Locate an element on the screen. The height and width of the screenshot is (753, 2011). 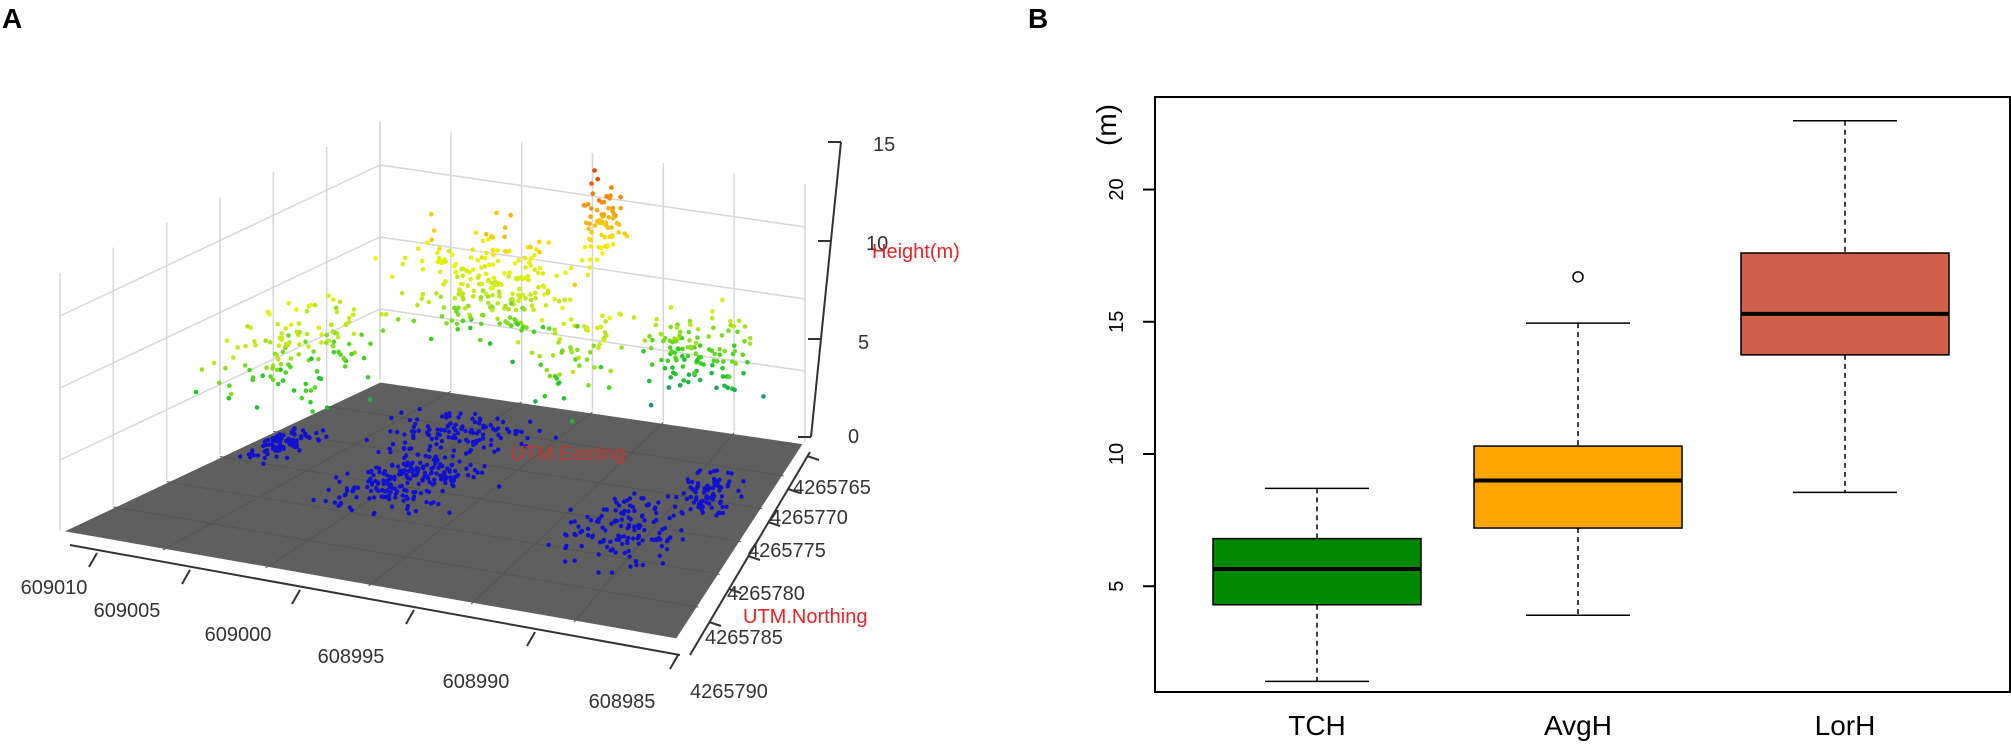
x-tick-label: 608990 is located at coordinates (476, 682).